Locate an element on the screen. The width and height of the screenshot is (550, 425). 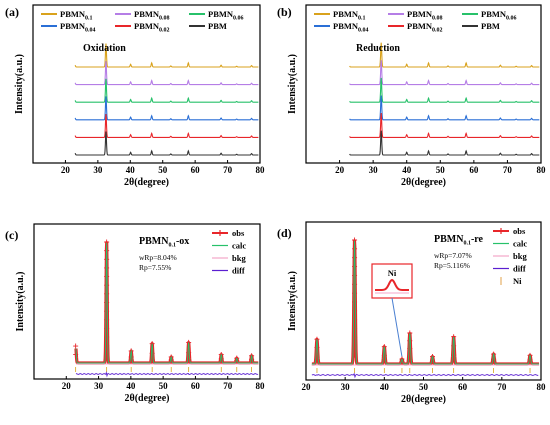
inset-frame is located at coordinates (392, 281).